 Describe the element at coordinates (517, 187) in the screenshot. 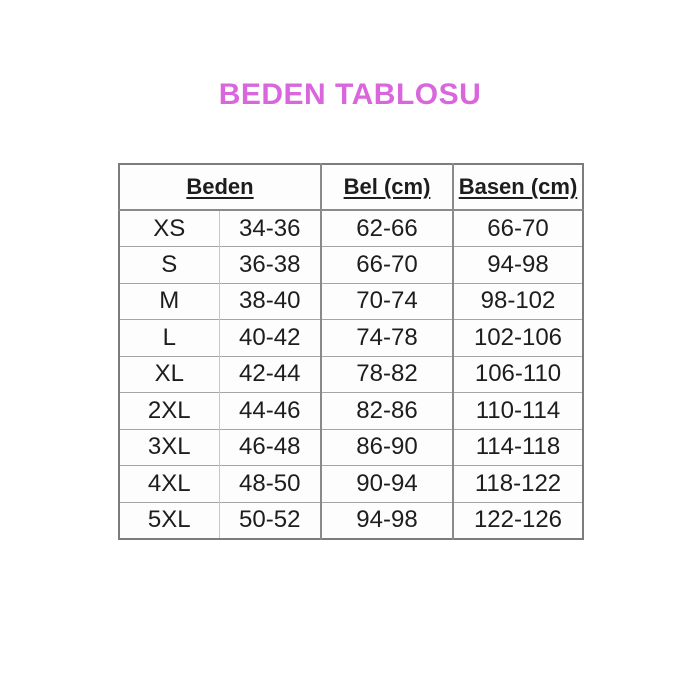

I see `header-basen: Basen (cm)` at that location.